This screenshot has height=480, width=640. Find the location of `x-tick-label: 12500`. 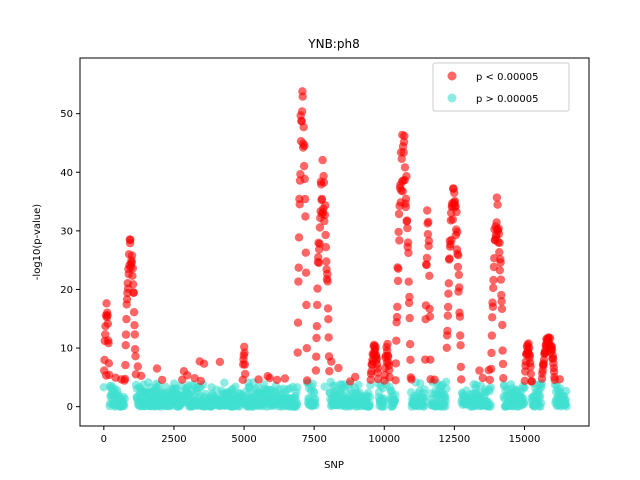

x-tick-label: 12500 is located at coordinates (454, 439).